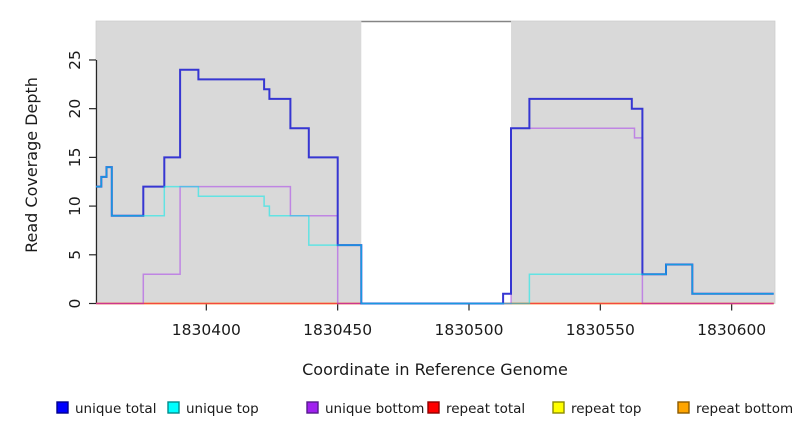 Image resolution: width=792 pixels, height=436 pixels. I want to click on legend-label: unique top, so click(222, 409).